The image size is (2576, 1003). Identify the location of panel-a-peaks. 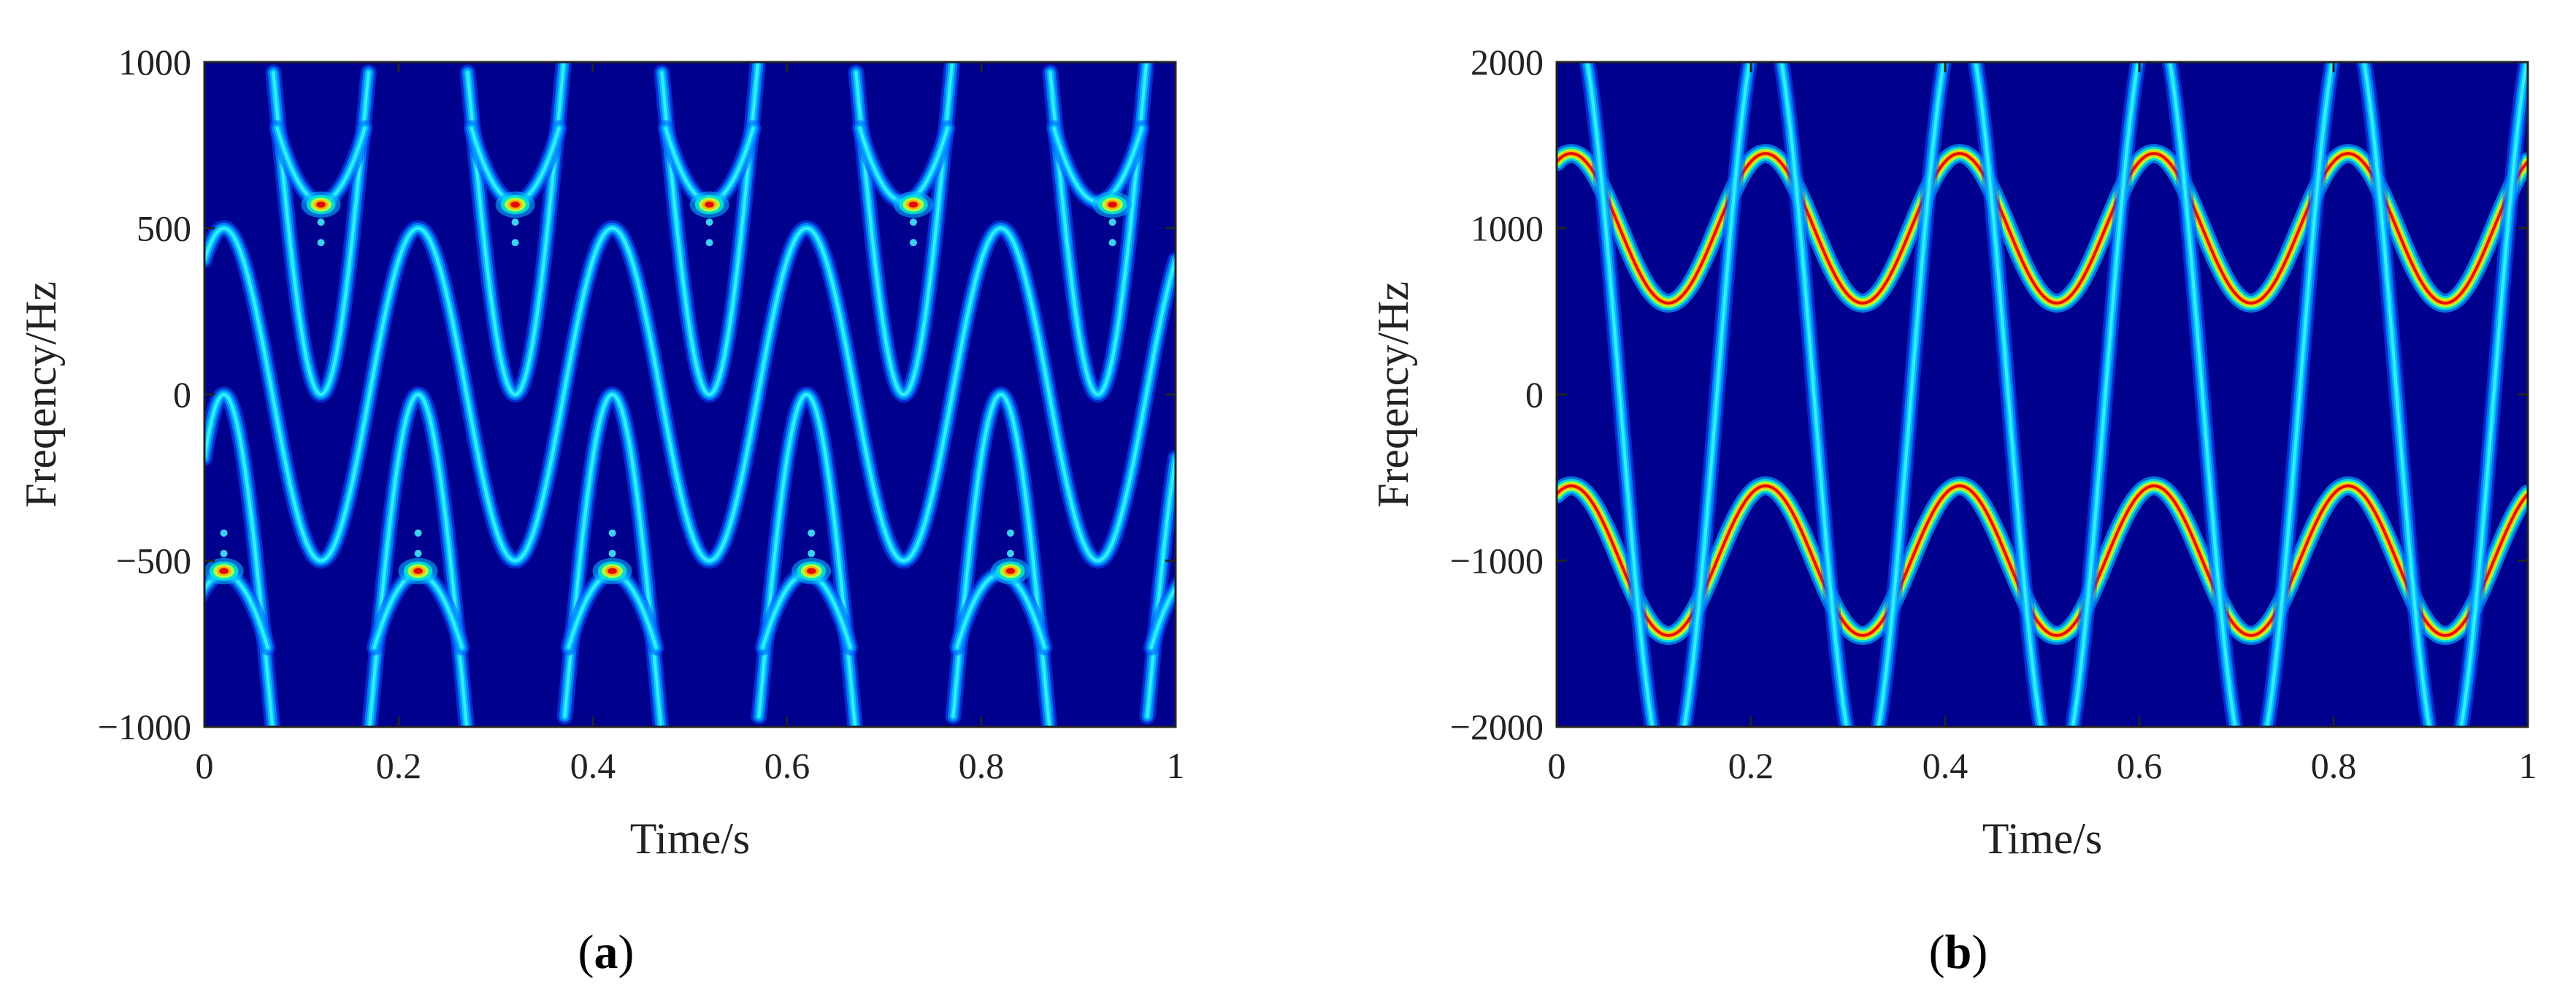
(668, 387).